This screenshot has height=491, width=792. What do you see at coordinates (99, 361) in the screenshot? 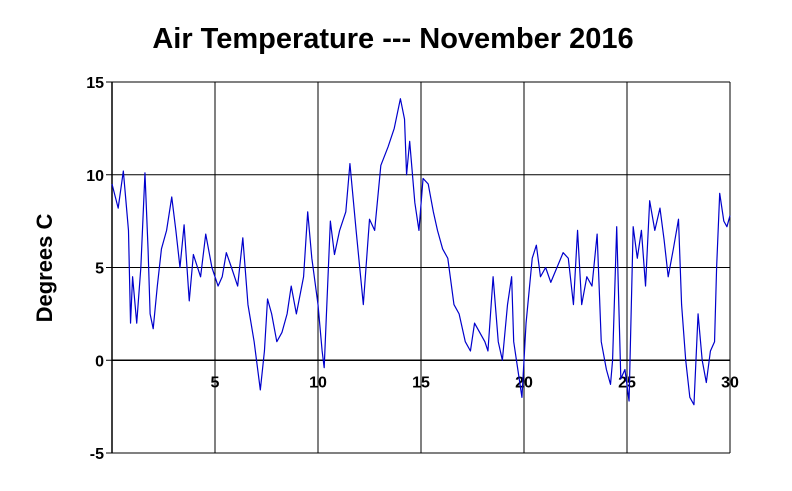
I see `y-tick-label: 0` at bounding box center [99, 361].